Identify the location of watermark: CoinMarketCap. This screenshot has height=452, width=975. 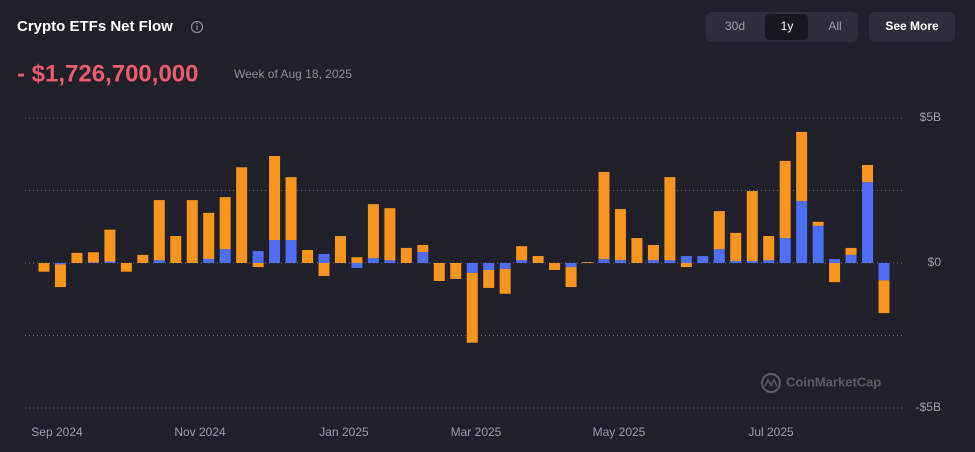
(821, 383).